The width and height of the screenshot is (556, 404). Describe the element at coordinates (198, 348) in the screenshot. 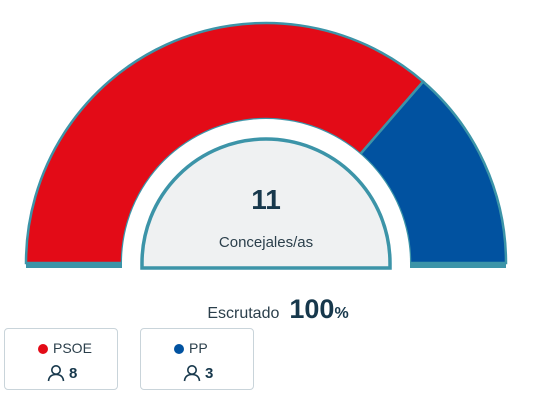

I see `party-name: PP` at that location.